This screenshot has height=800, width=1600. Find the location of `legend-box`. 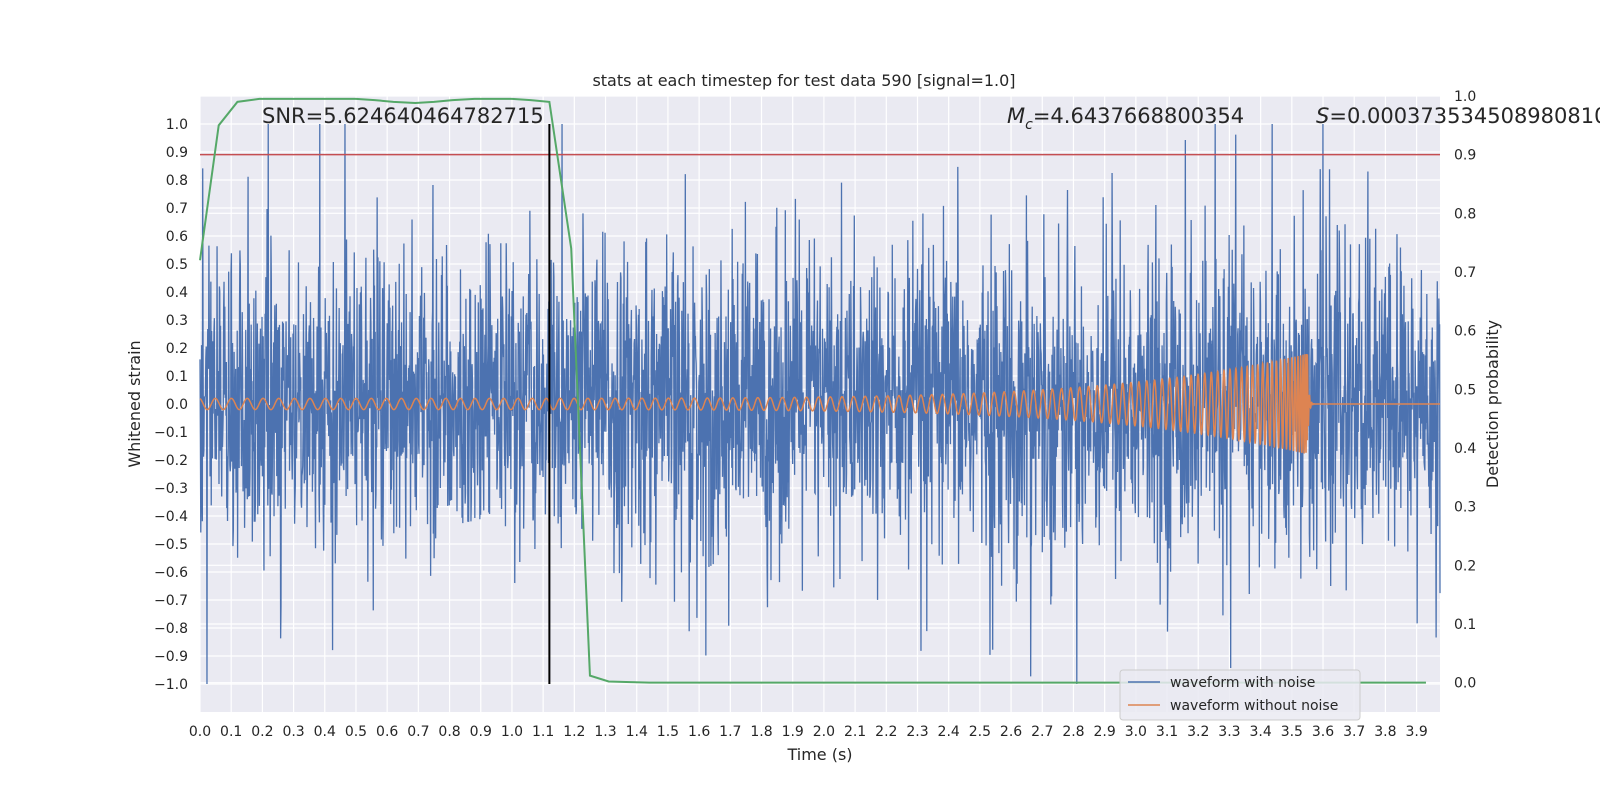

legend-box is located at coordinates (1240, 695).